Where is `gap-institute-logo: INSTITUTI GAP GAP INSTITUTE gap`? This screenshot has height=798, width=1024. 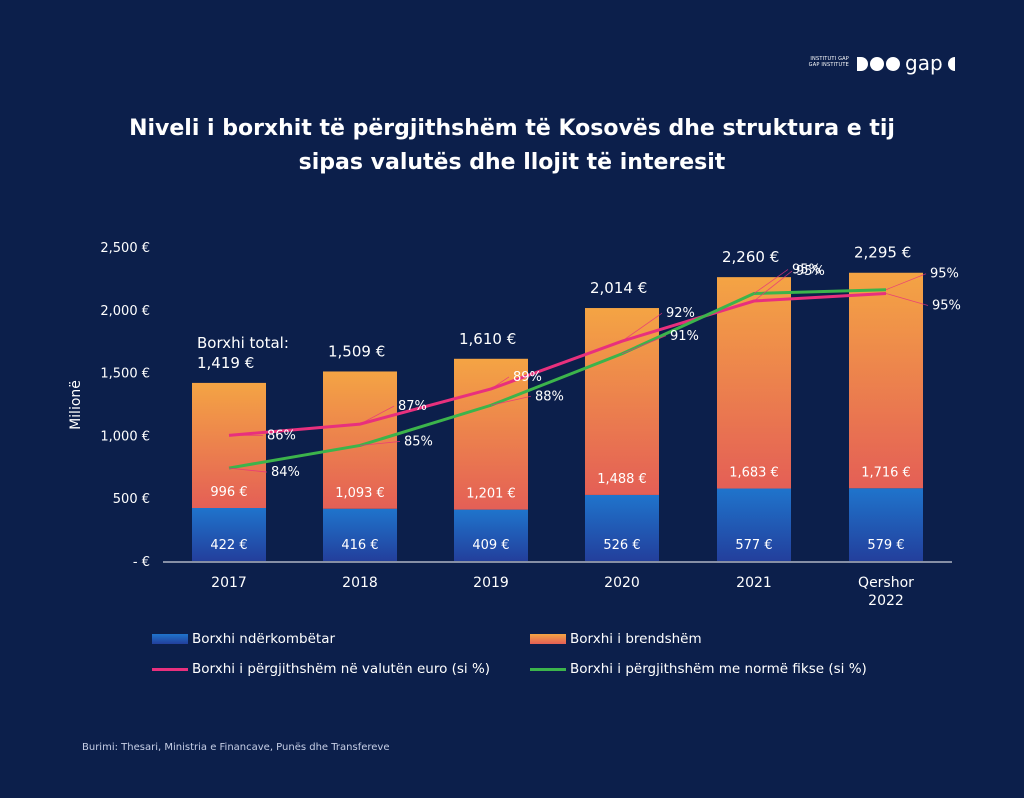
gap-institute-logo: INSTITUTI GAP GAP INSTITUTE gap is located at coordinates (885, 65).